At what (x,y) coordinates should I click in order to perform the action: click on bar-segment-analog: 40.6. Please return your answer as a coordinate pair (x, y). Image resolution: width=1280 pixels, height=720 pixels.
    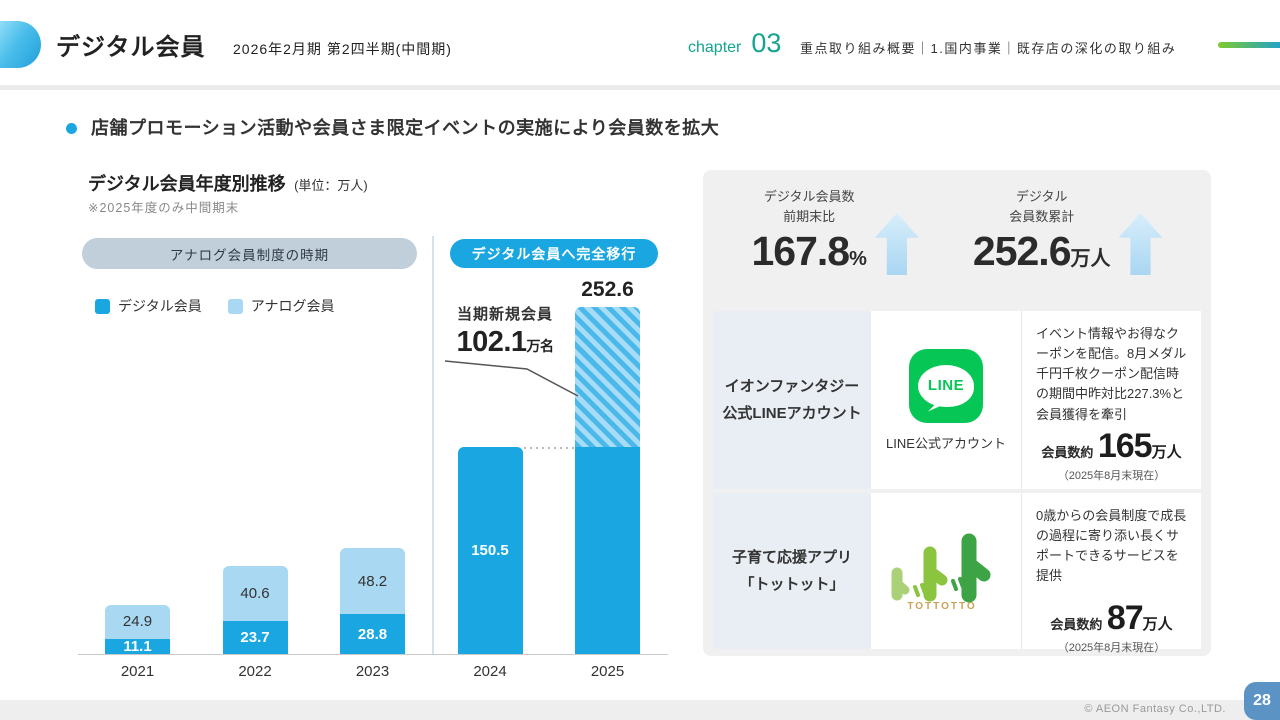
    Looking at the image, I should click on (255, 593).